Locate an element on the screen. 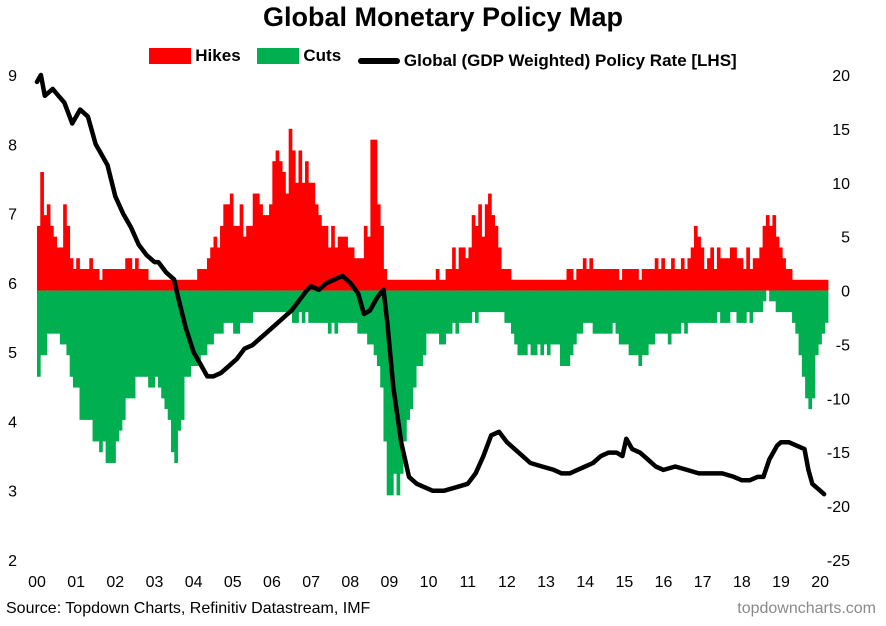 This screenshot has width=886, height=626. left-axis-tick-label: 8 is located at coordinates (12, 145).